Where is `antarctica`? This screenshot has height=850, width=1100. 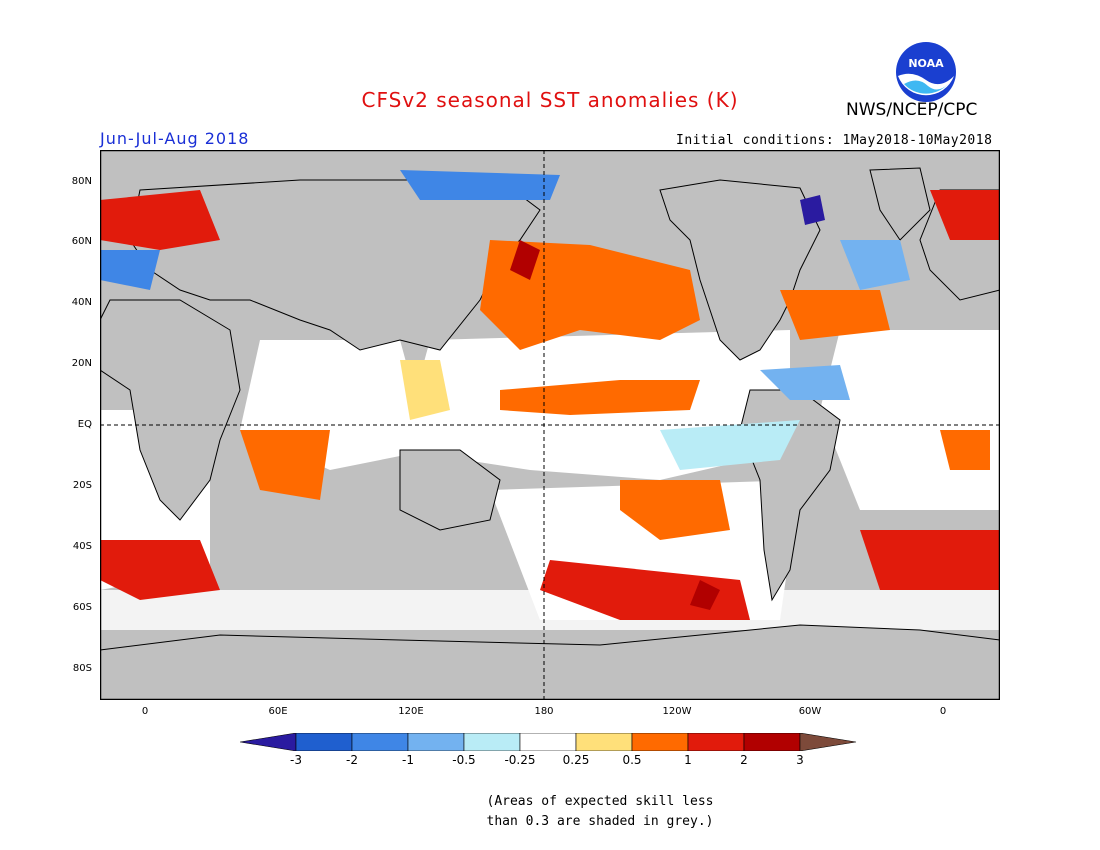
antarctica is located at coordinates (550, 662).